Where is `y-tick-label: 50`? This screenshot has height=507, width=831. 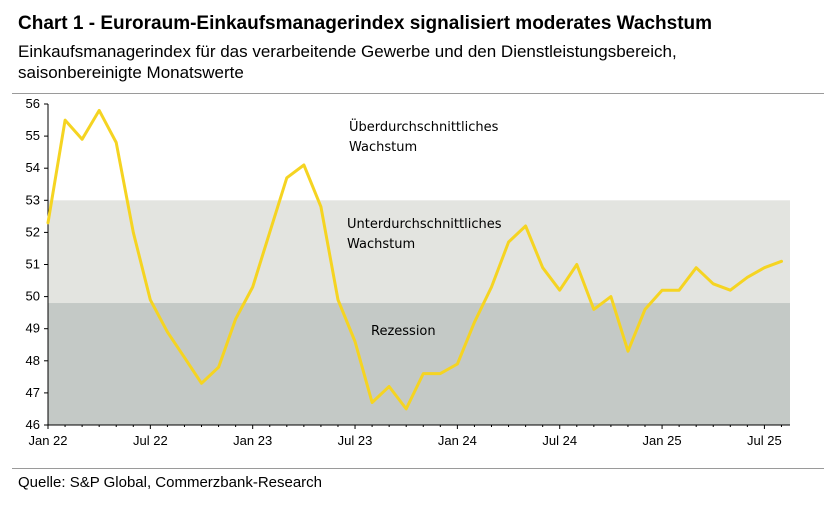
y-tick-label: 50 is located at coordinates (33, 296).